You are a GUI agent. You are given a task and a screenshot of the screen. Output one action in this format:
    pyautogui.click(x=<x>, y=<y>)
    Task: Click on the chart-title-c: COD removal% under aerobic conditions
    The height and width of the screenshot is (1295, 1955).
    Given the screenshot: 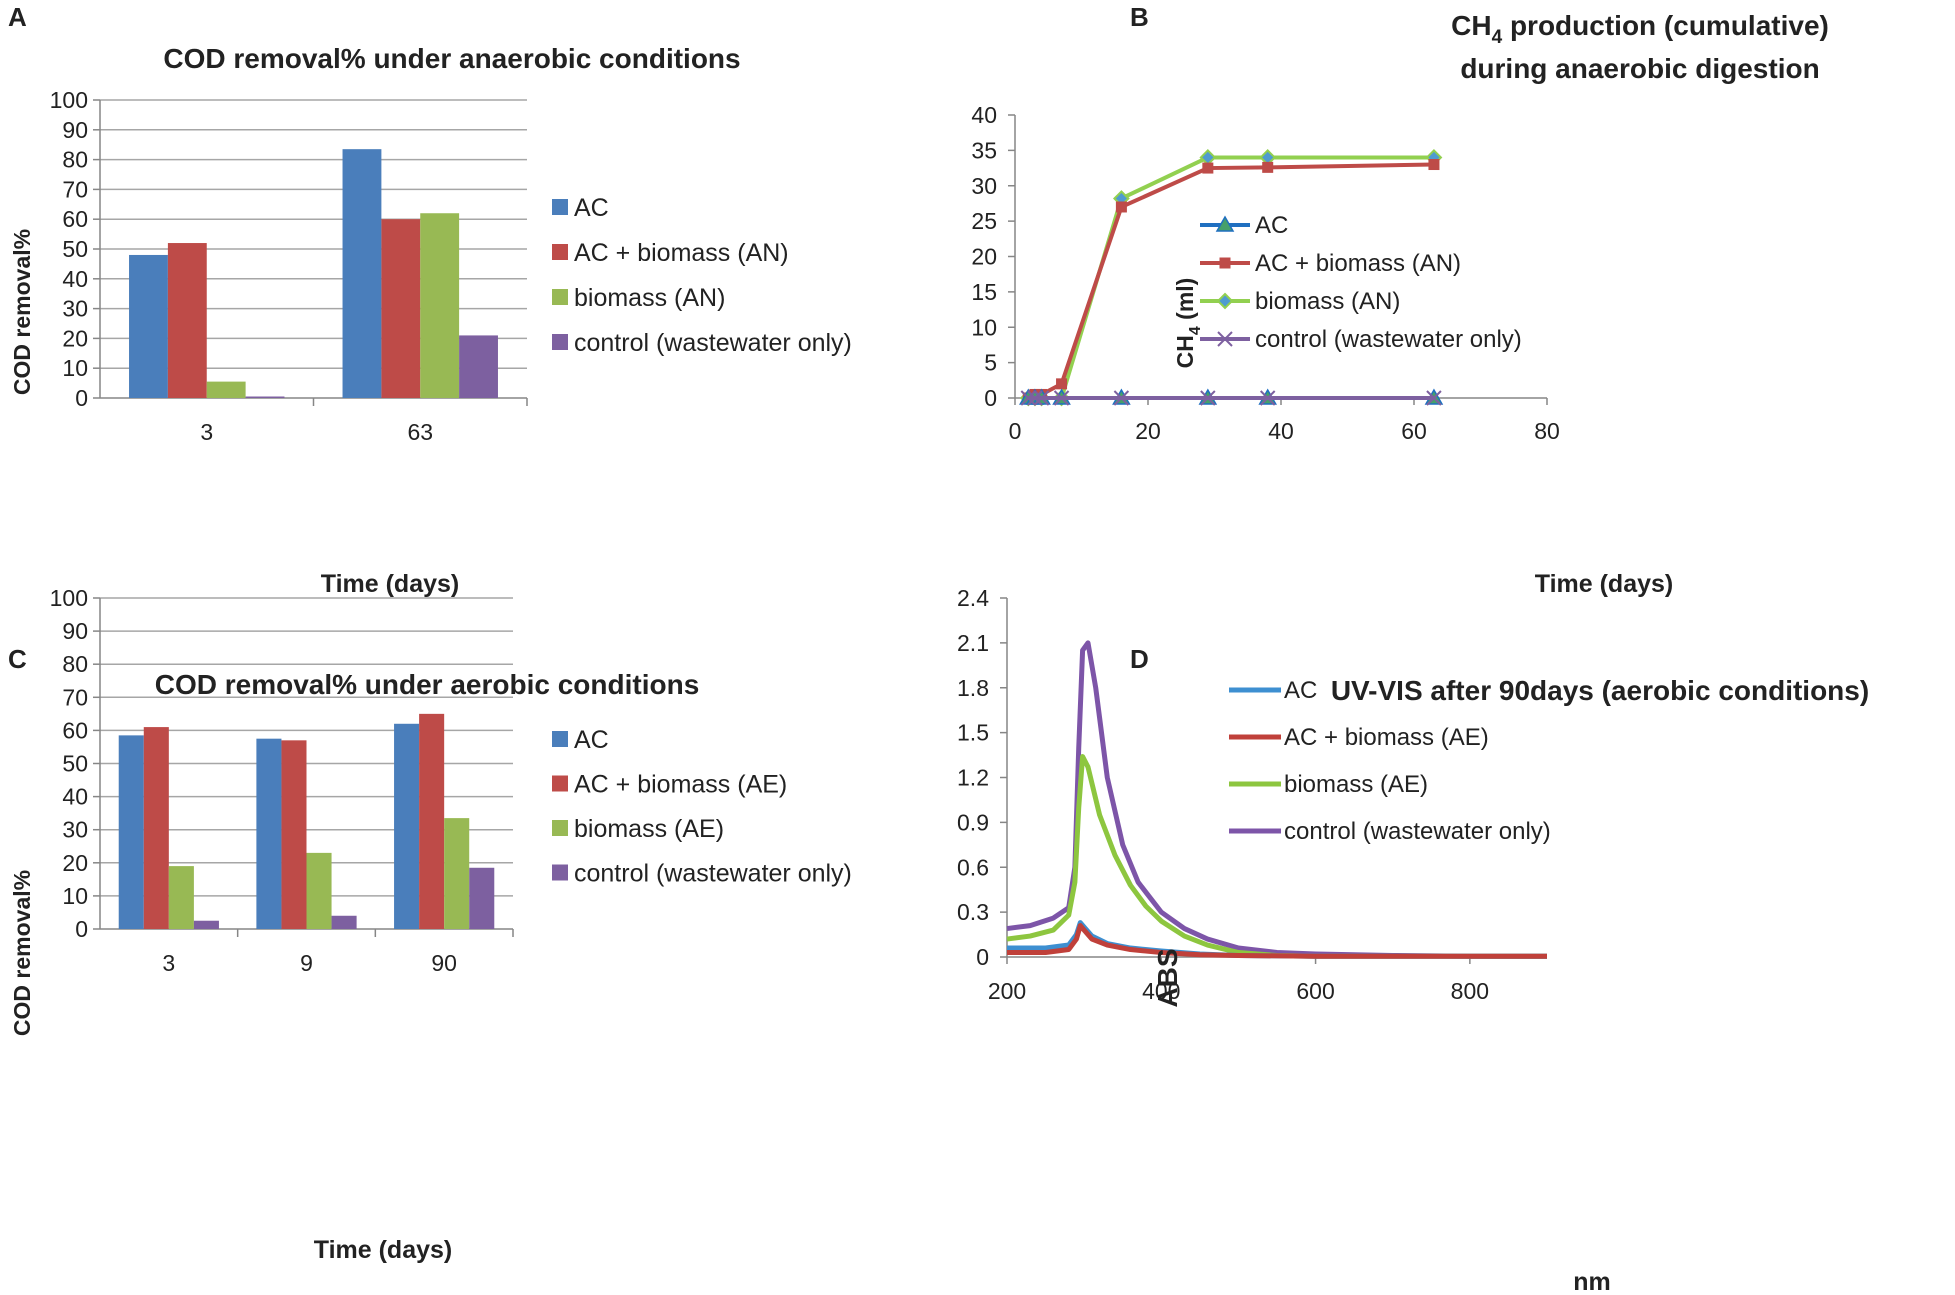 What is the action you would take?
    pyautogui.click(x=427, y=684)
    